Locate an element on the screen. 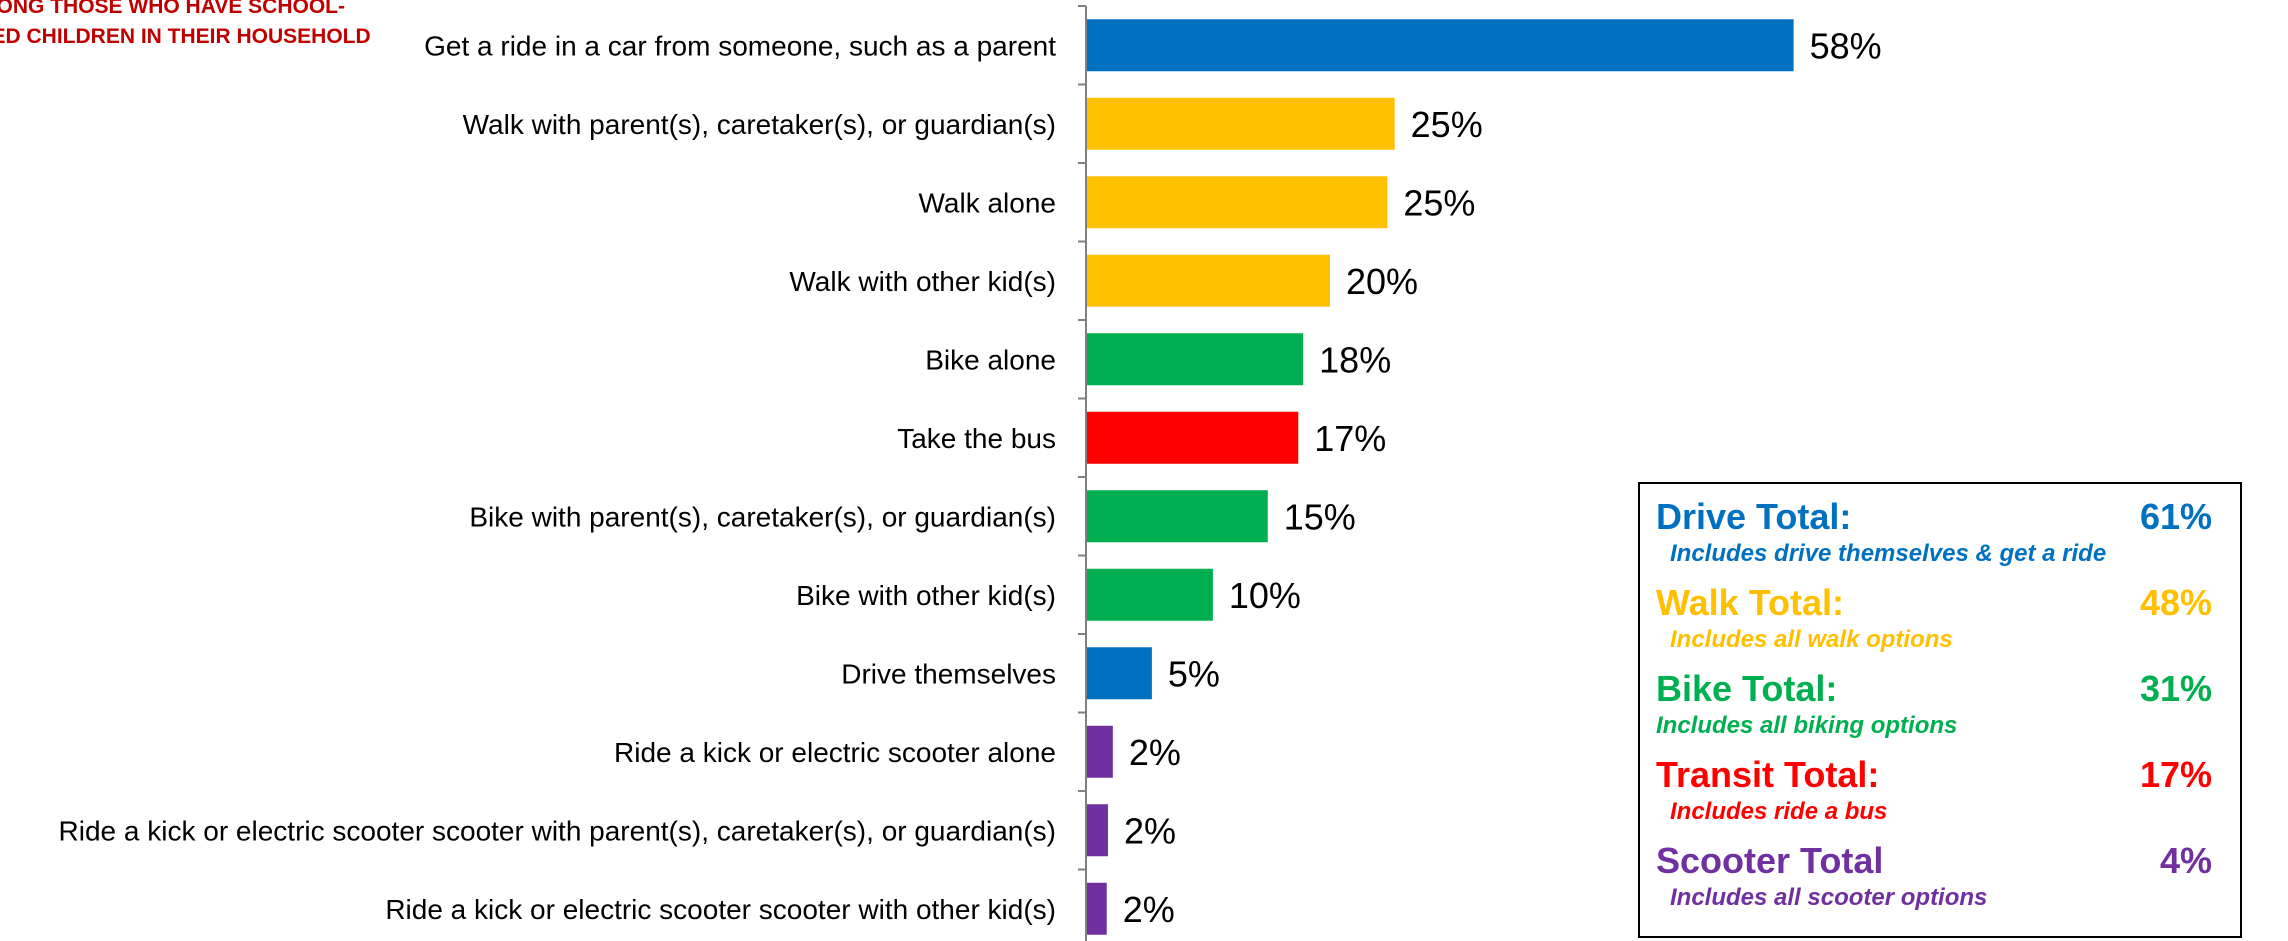 This screenshot has width=2288, height=941. total-value: 17% is located at coordinates (2175, 774).